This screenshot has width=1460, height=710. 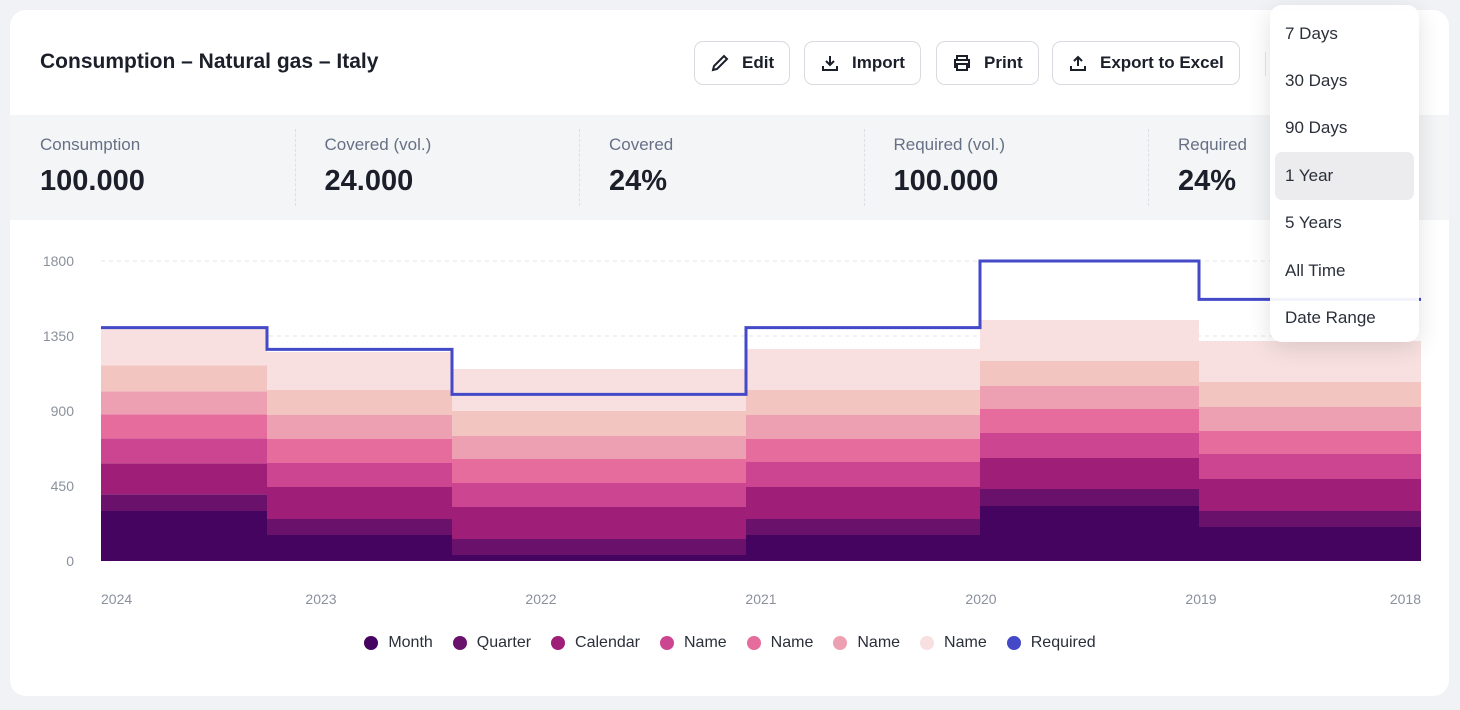 I want to click on upload-icon, so click(x=1078, y=63).